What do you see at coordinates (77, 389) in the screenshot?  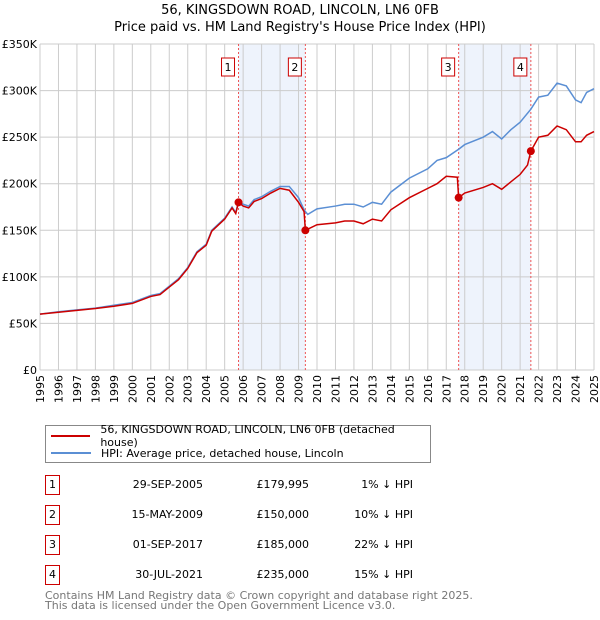 I see `x-tick-label: 1997` at bounding box center [77, 389].